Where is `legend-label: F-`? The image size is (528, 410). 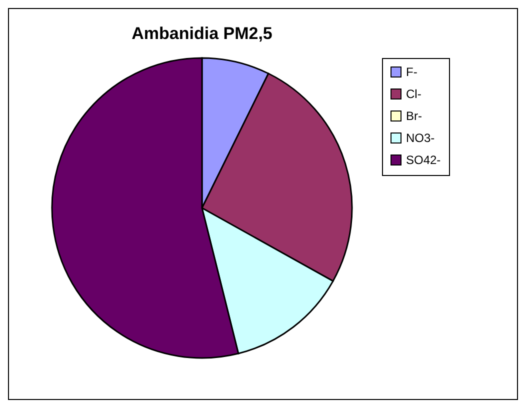 legend-label: F- is located at coordinates (412, 72).